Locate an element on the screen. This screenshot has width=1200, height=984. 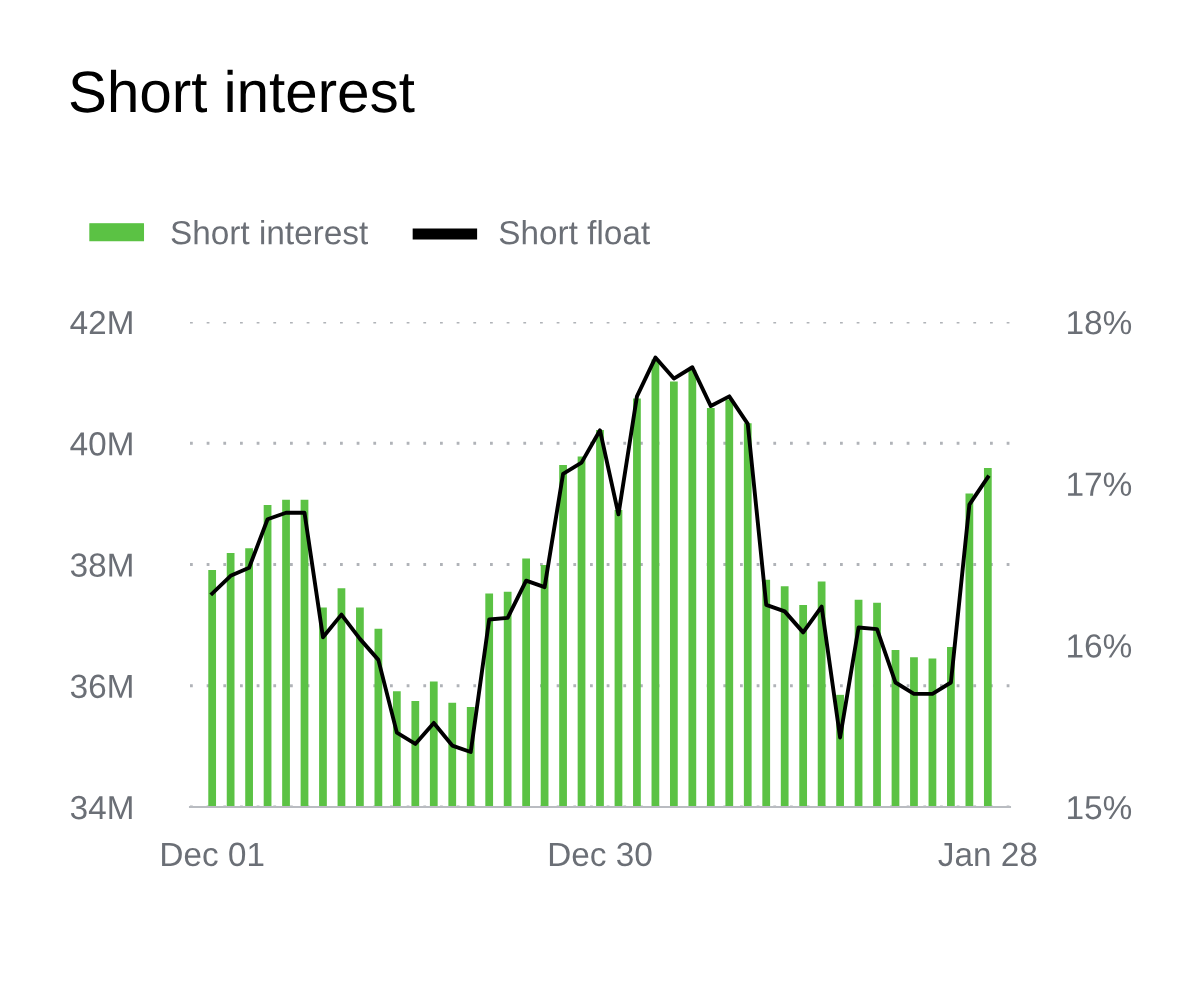
y2-tick-label: 16% is located at coordinates (1100, 646).